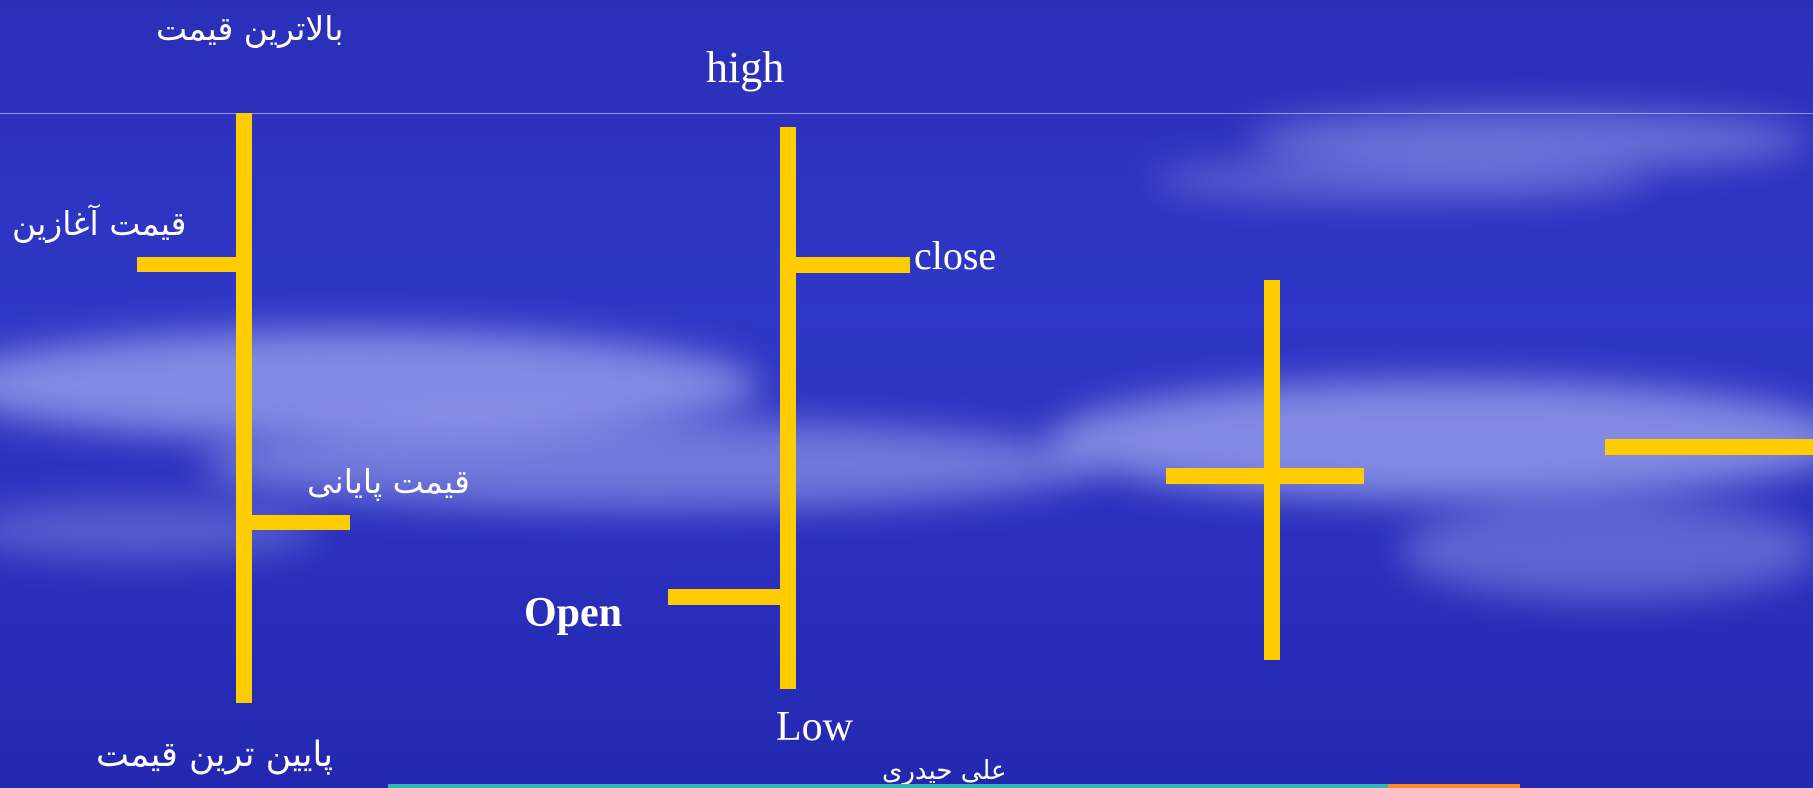  Describe the element at coordinates (814, 727) in the screenshot. I see `candle-two-low-label: Low` at that location.